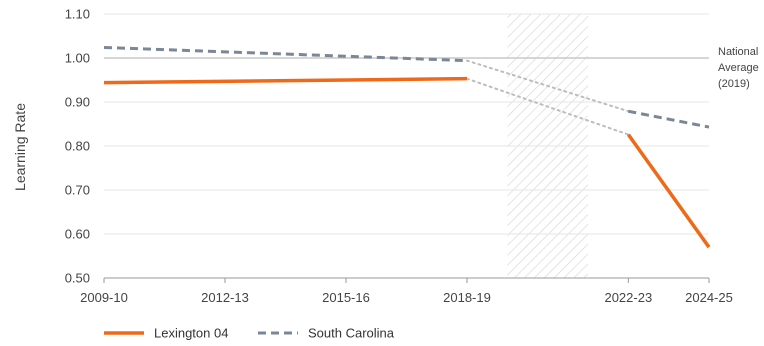  What do you see at coordinates (77, 58) in the screenshot?
I see `y-tick-label: 1.00` at bounding box center [77, 58].